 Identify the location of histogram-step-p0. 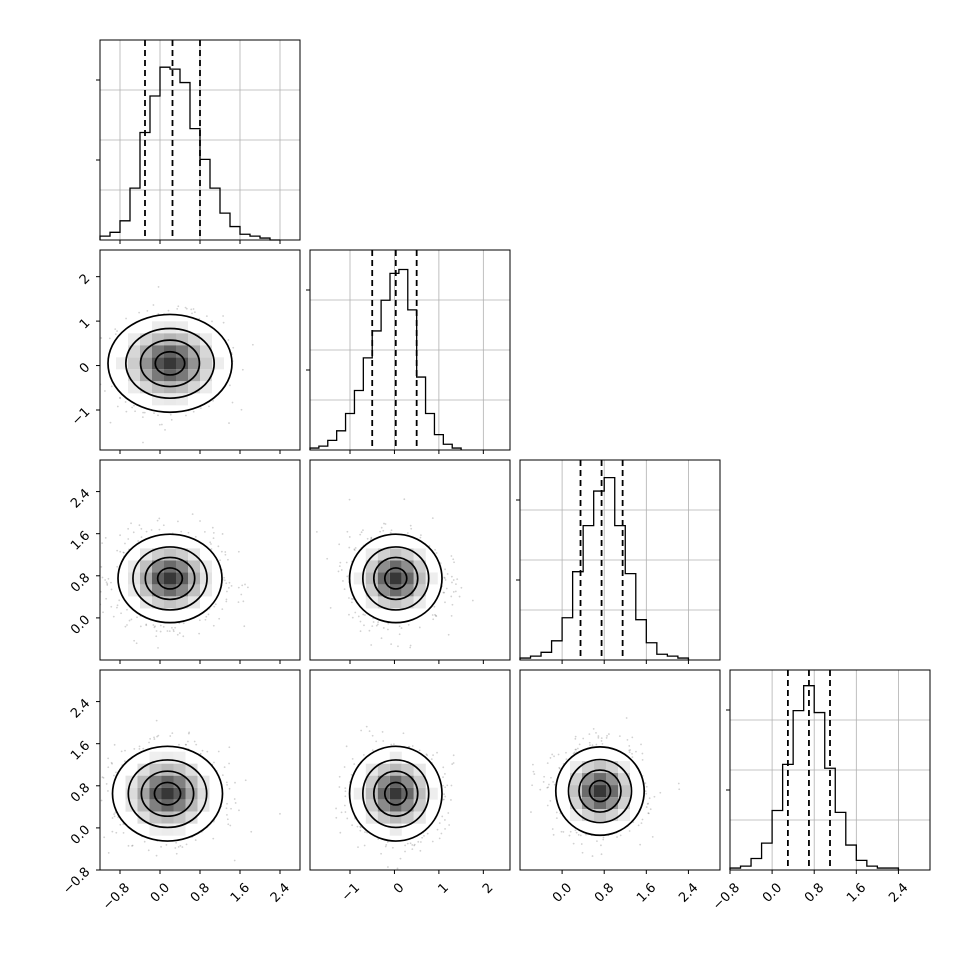
(189, 153).